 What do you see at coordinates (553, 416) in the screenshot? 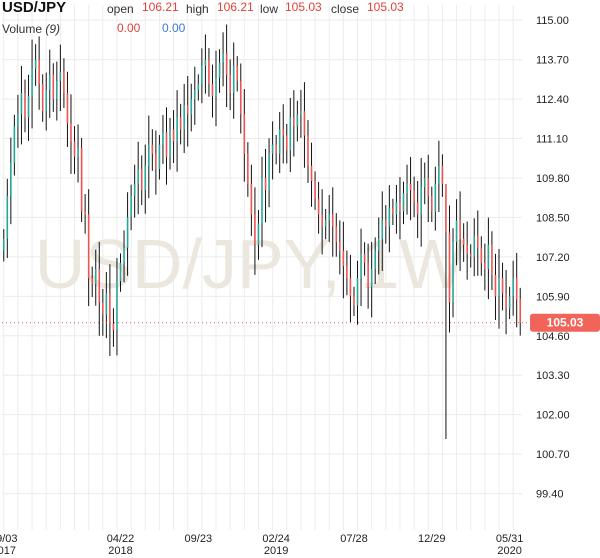
I see `y-tick-label: 102.00` at bounding box center [553, 416].